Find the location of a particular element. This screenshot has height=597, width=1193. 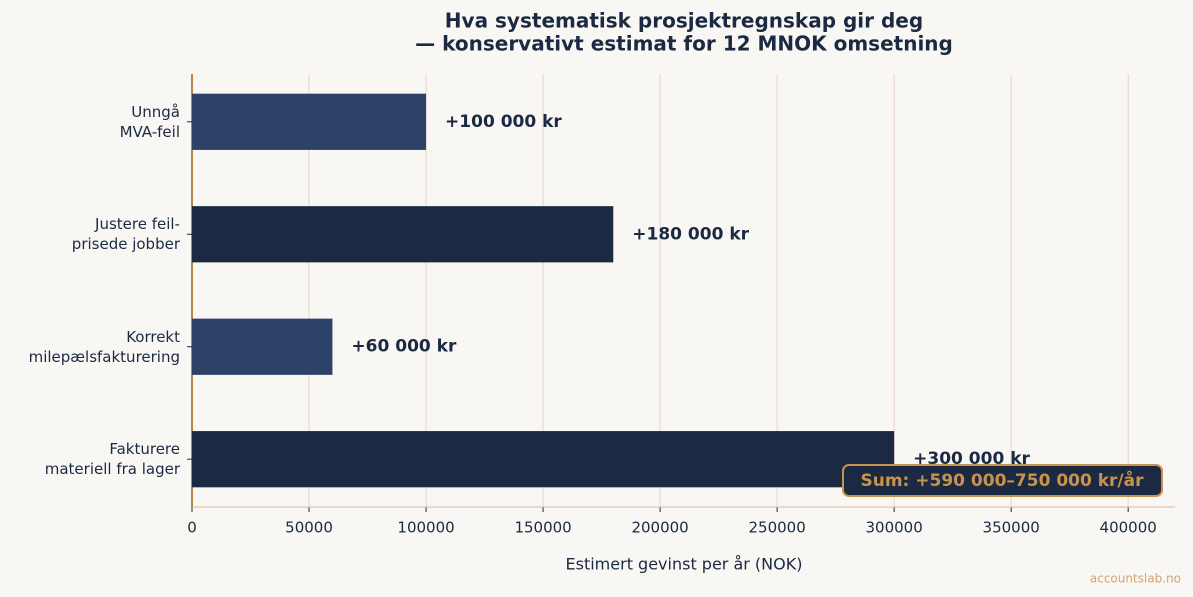

x-axis-label: Estimert gevinst per år (NOK) is located at coordinates (684, 564).